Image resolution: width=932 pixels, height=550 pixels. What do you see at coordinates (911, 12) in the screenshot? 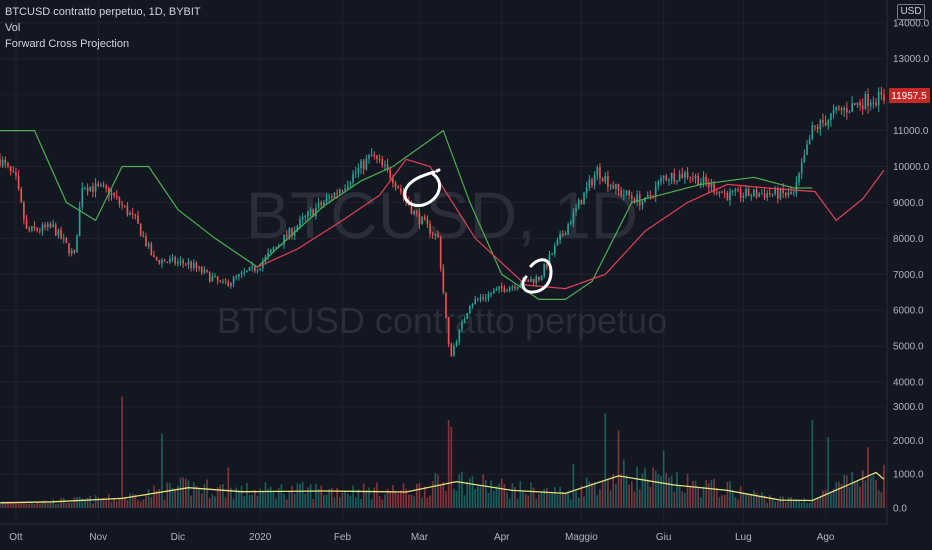
I see `currency-button: USD` at bounding box center [911, 12].